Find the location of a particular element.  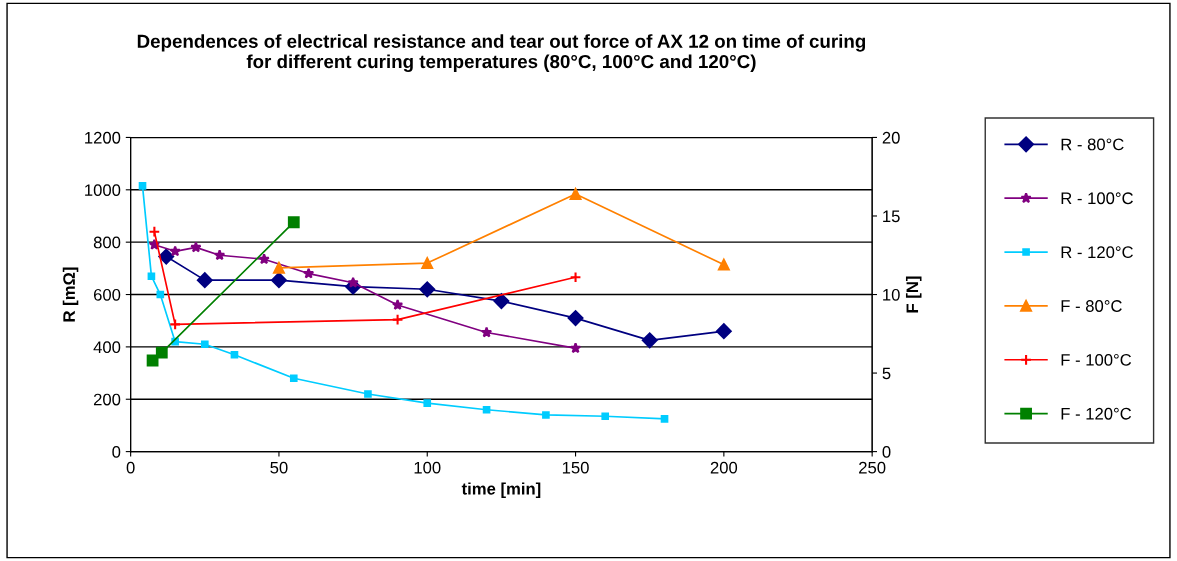

legend-label: R - 100°C is located at coordinates (1097, 198).